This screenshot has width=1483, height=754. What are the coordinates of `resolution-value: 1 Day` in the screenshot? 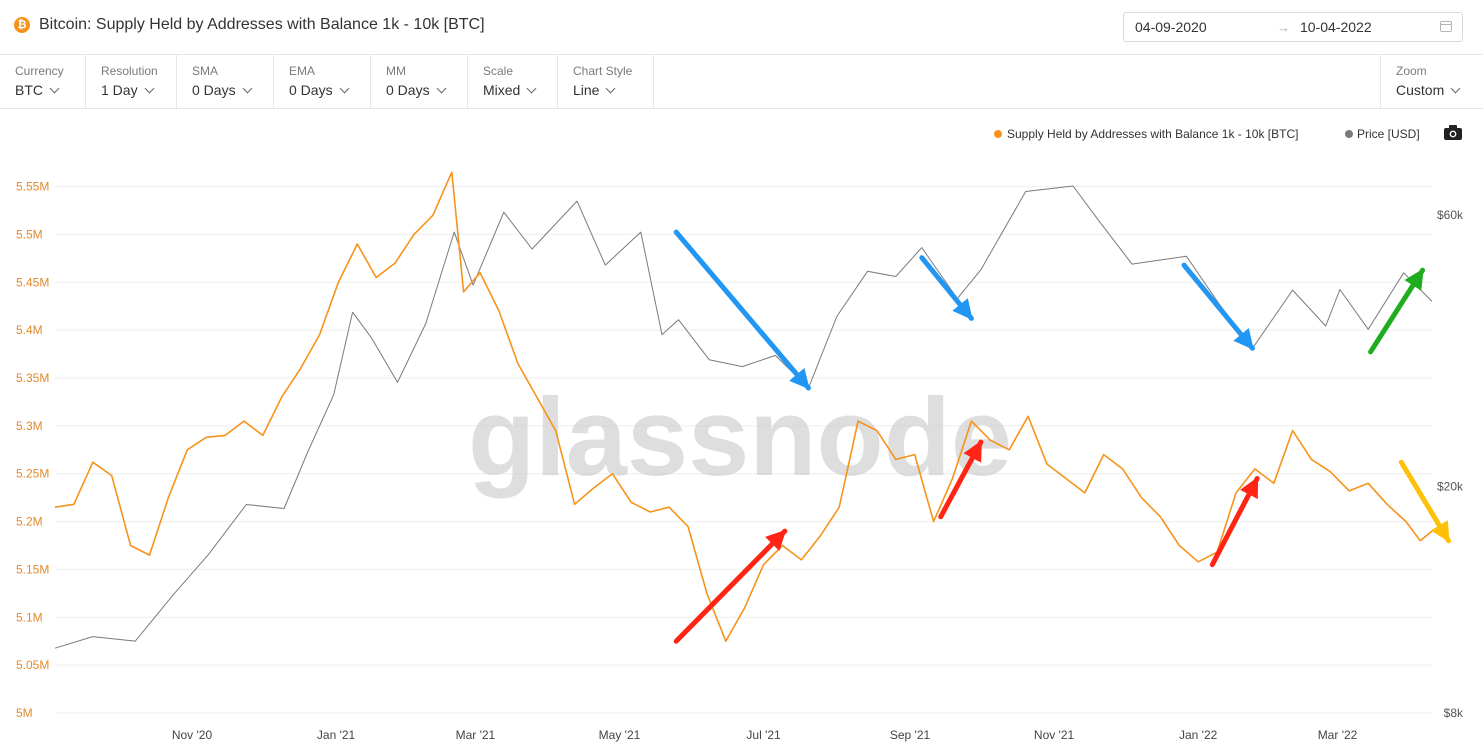 It's located at (138, 90).